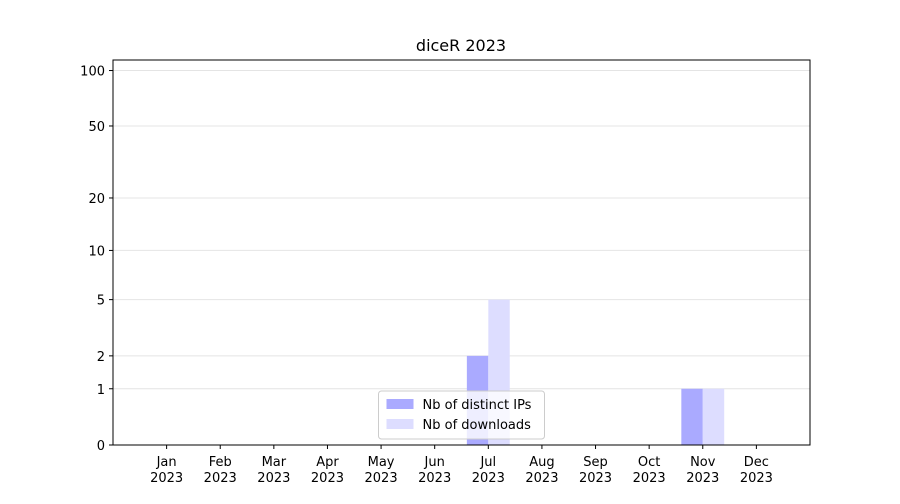 The image size is (900, 504). What do you see at coordinates (166, 470) in the screenshot?
I see `x-tick-label: Jan 2023` at bounding box center [166, 470].